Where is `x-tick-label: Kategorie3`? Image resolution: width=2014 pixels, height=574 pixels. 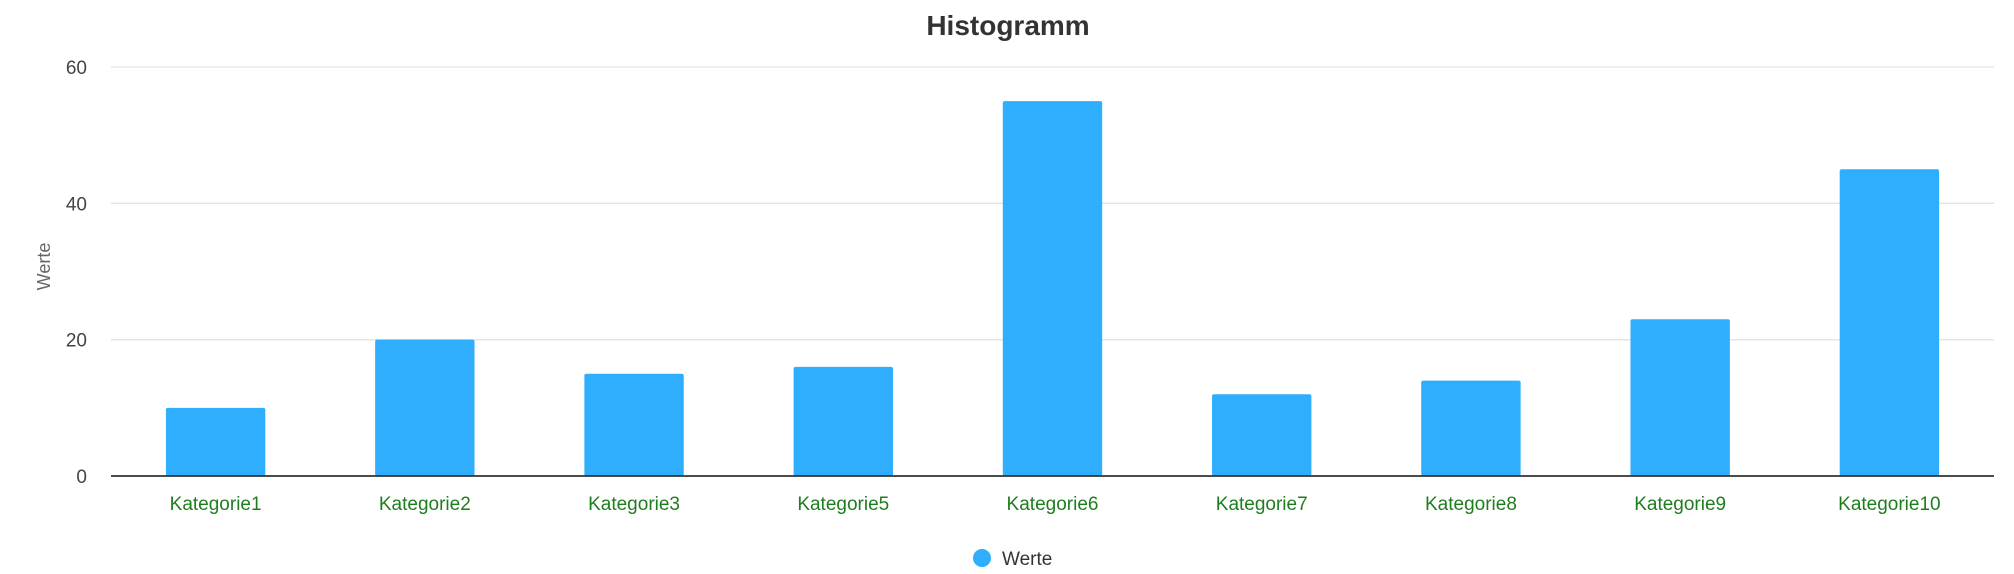 x-tick-label: Kategorie3 is located at coordinates (634, 504).